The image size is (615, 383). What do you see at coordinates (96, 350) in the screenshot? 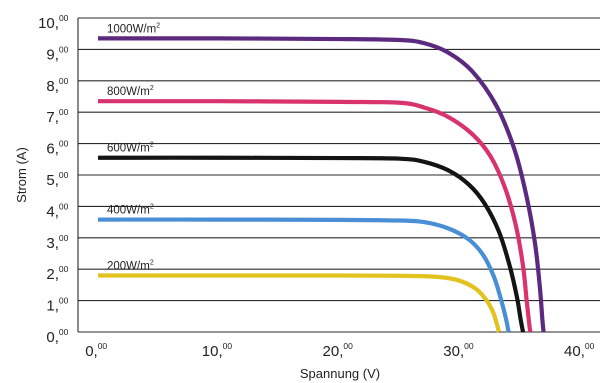
I see `x-tick-label: 0,00` at bounding box center [96, 350].